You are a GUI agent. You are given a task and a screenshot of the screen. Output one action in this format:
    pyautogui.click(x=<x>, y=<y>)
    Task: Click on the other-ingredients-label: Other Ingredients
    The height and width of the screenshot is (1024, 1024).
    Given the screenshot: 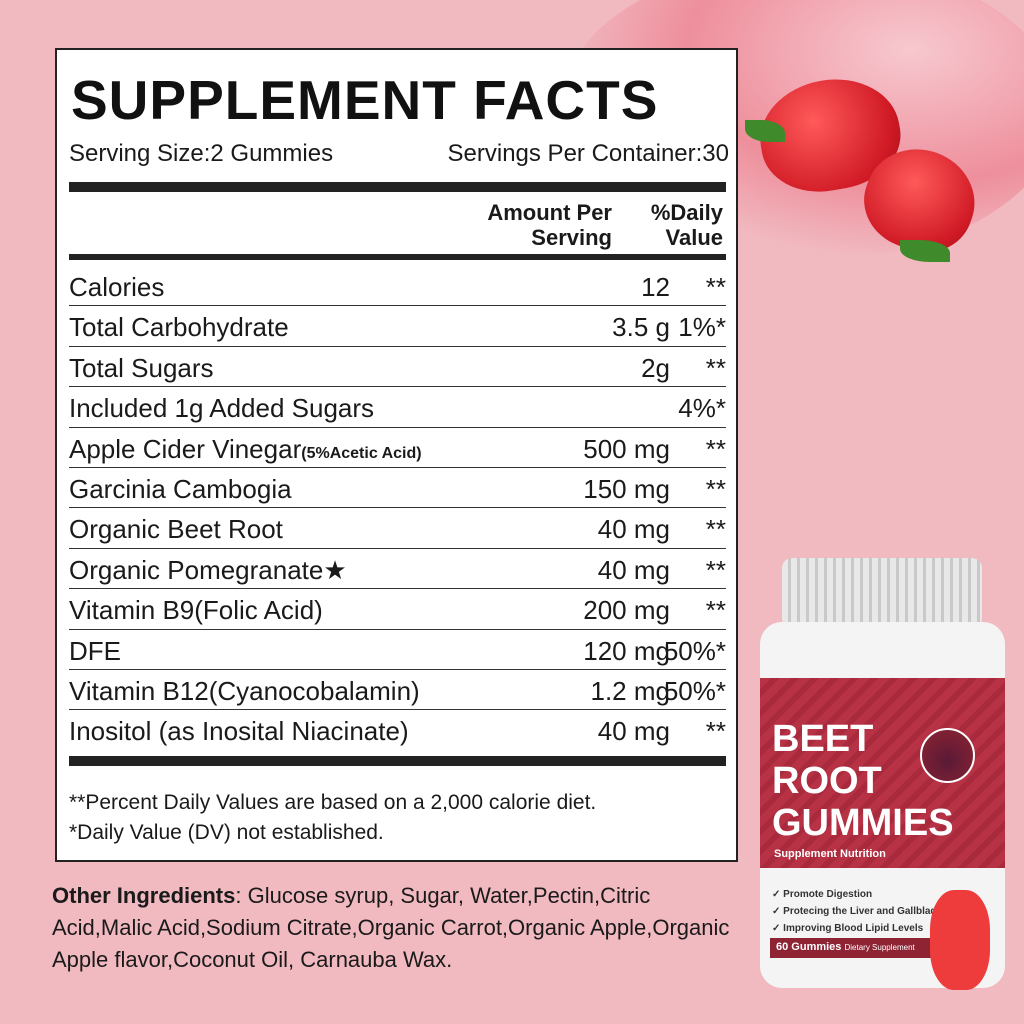 What is the action you would take?
    pyautogui.click(x=144, y=895)
    